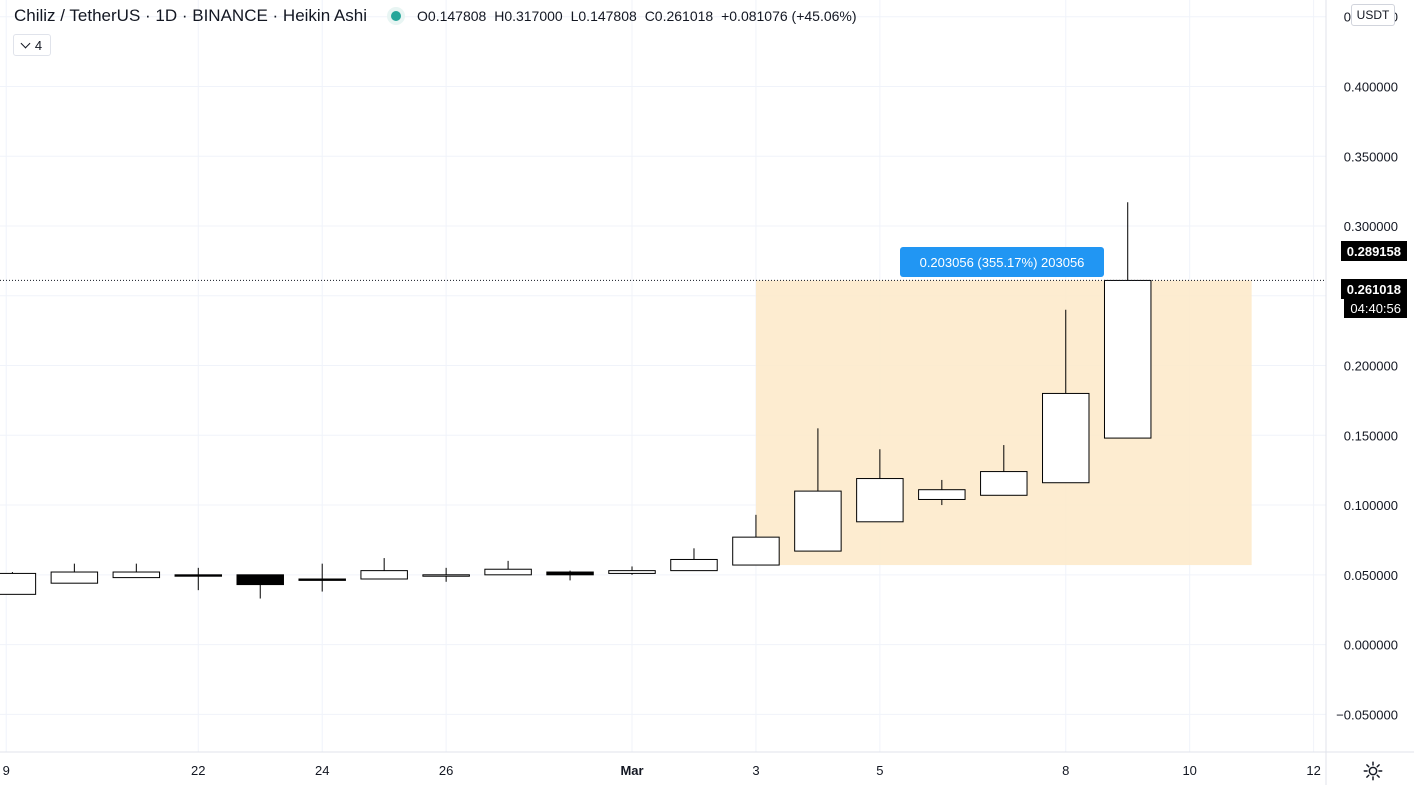 The image size is (1414, 785). Describe the element at coordinates (879, 770) in the screenshot. I see `x-tick-label: 5` at that location.